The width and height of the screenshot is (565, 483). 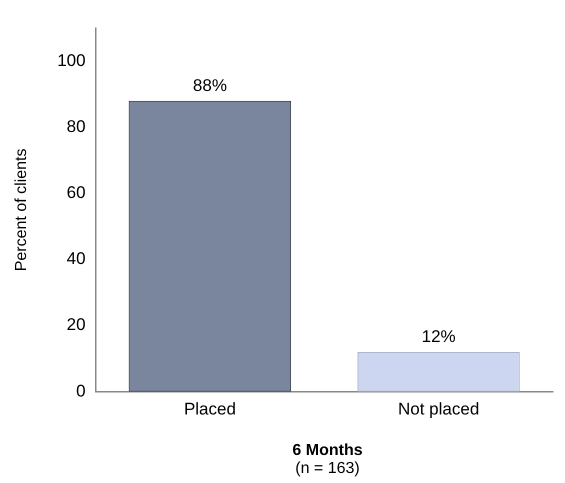 I want to click on x-tick-label: Placed, so click(x=210, y=408).